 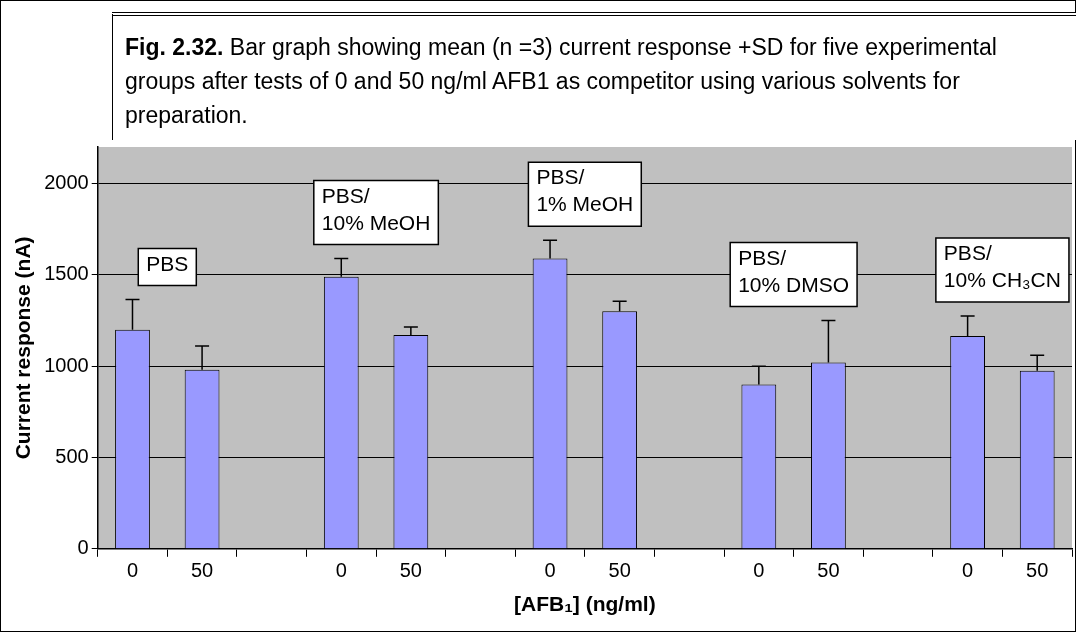 What do you see at coordinates (83, 547) in the screenshot?
I see `y-tick-label: 0` at bounding box center [83, 547].